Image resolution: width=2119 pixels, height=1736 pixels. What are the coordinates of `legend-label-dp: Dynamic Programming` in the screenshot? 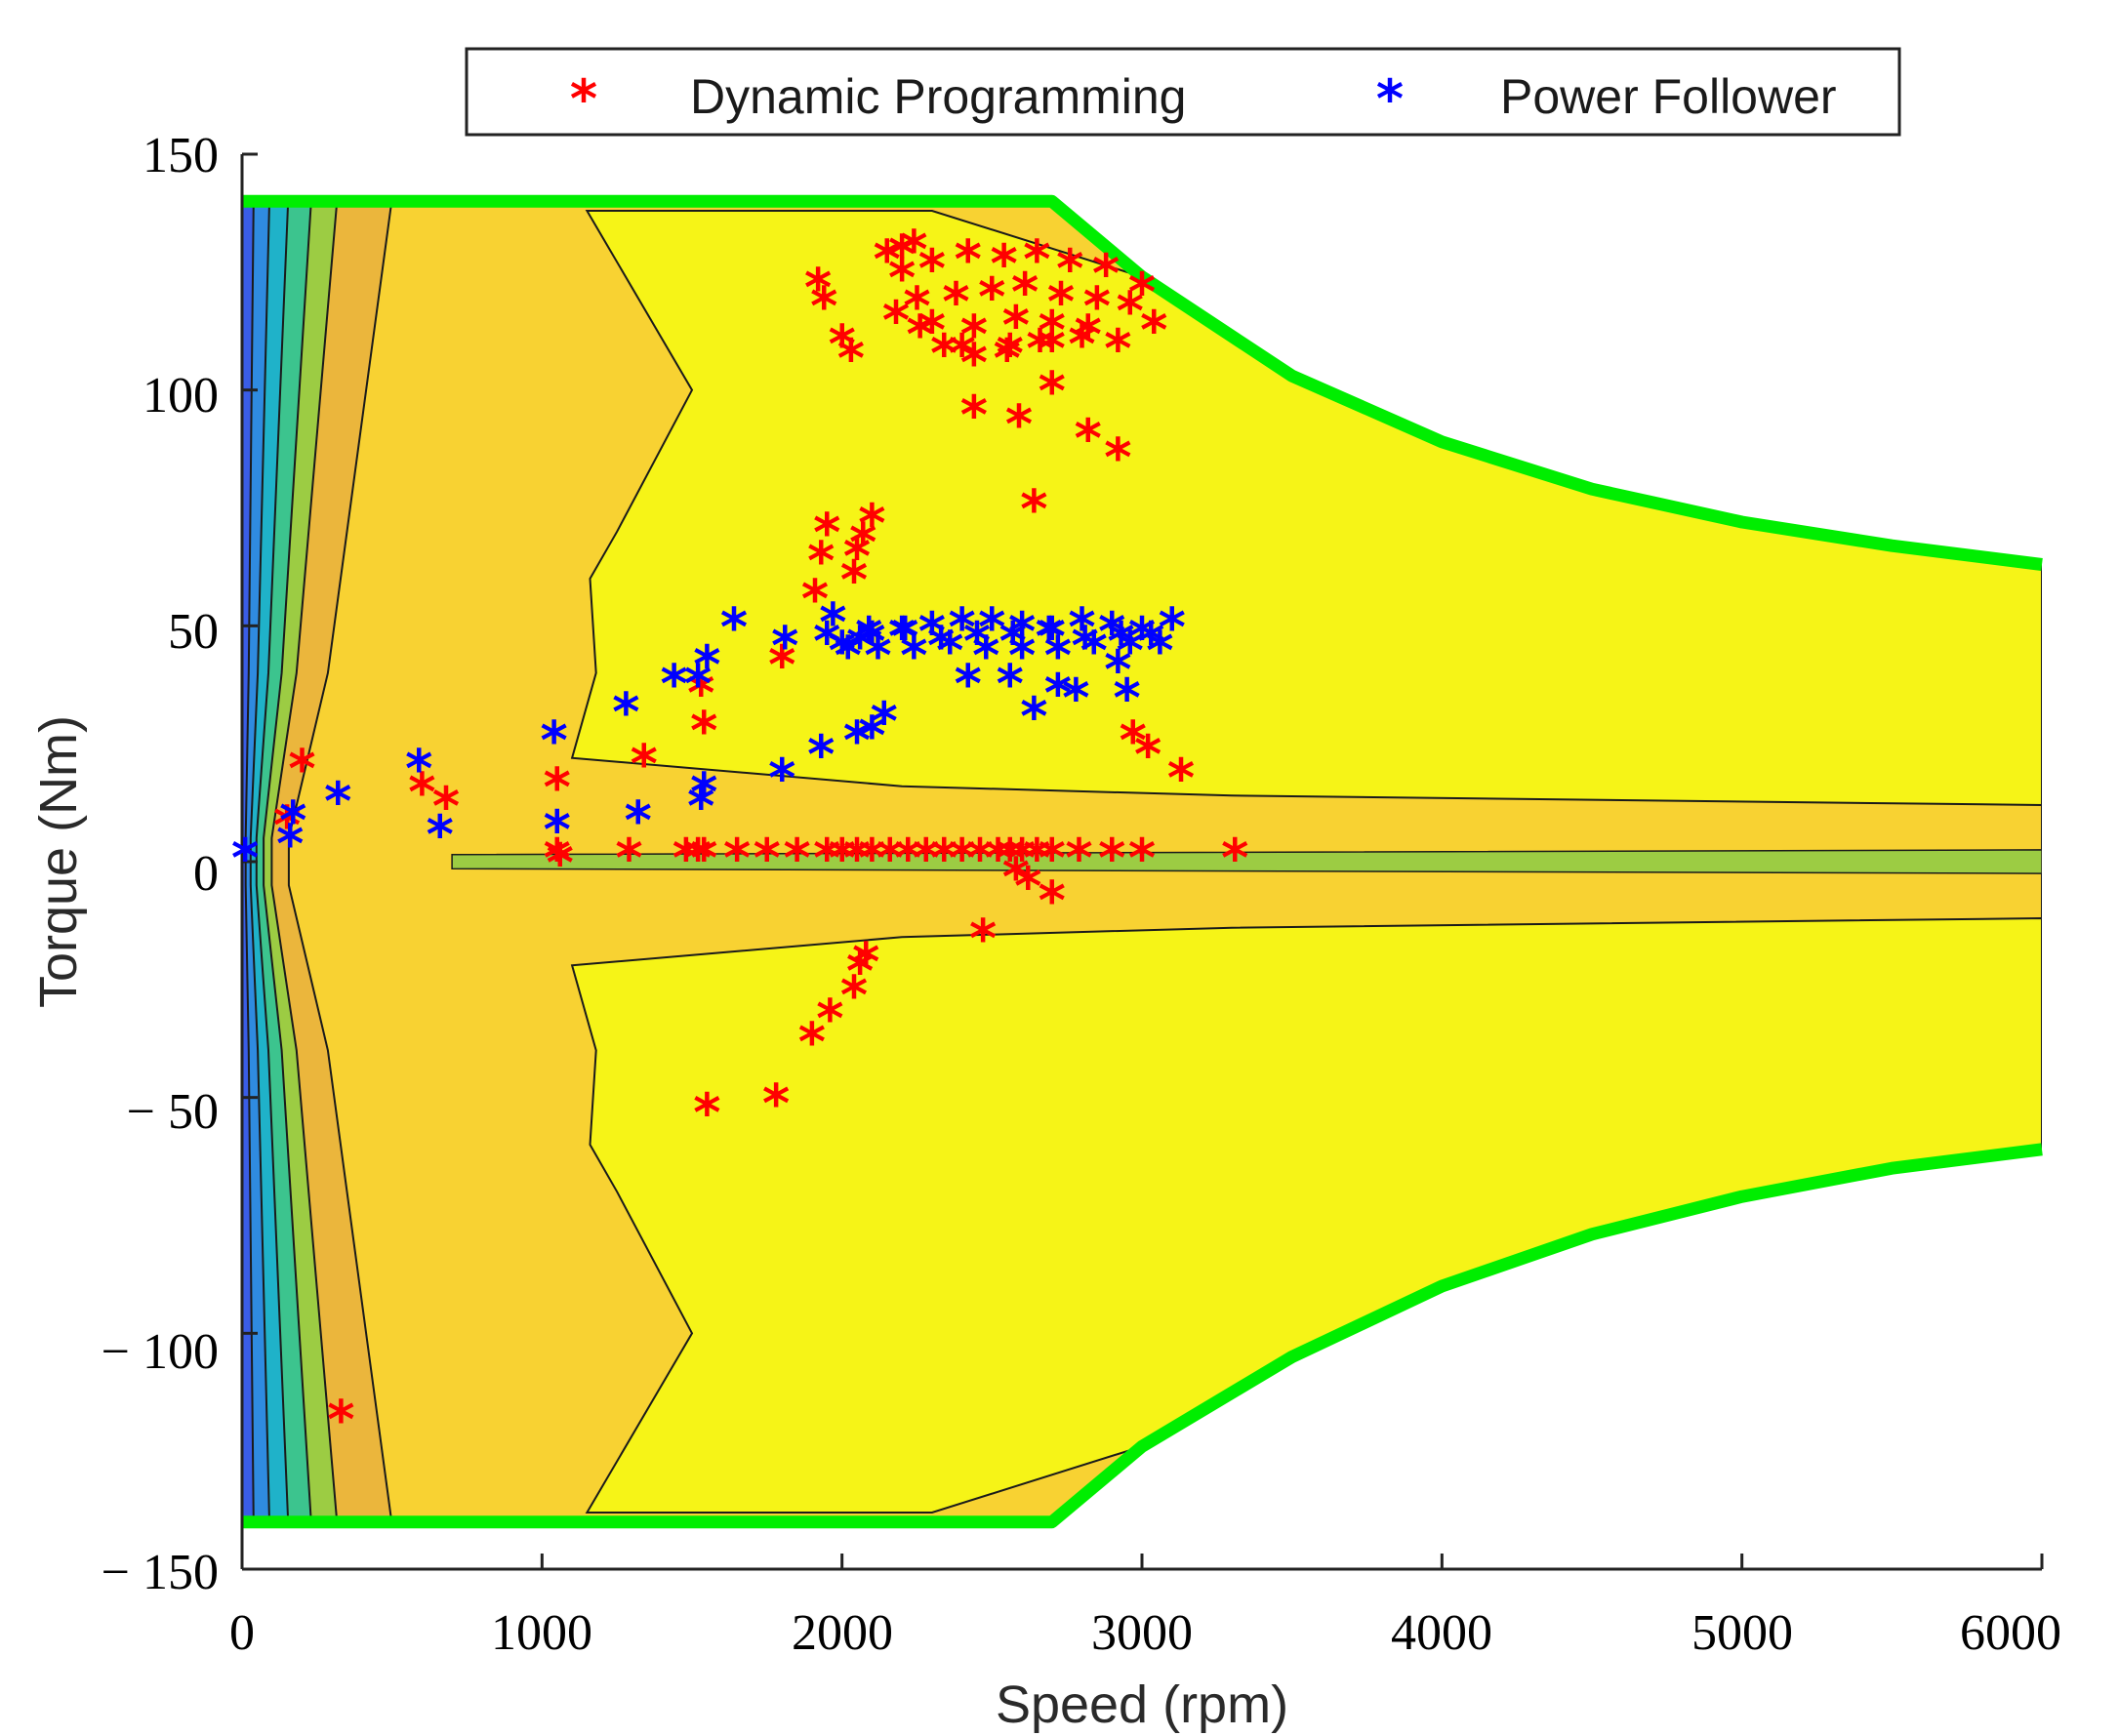 It's located at (938, 96).